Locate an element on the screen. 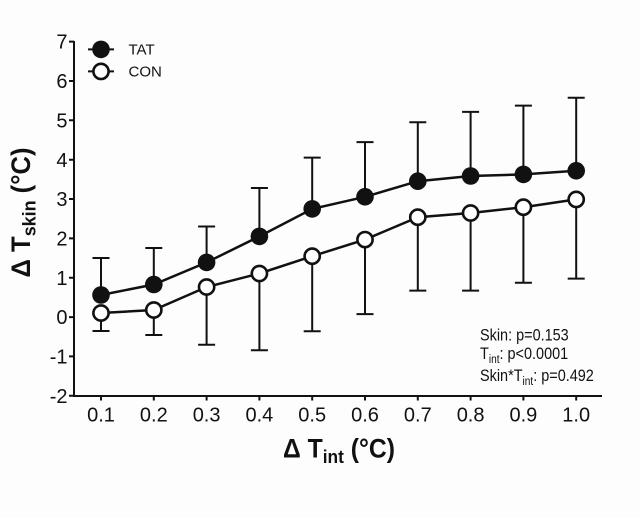  svg-text: Tint: p<0.0001 is located at coordinates (524, 355).